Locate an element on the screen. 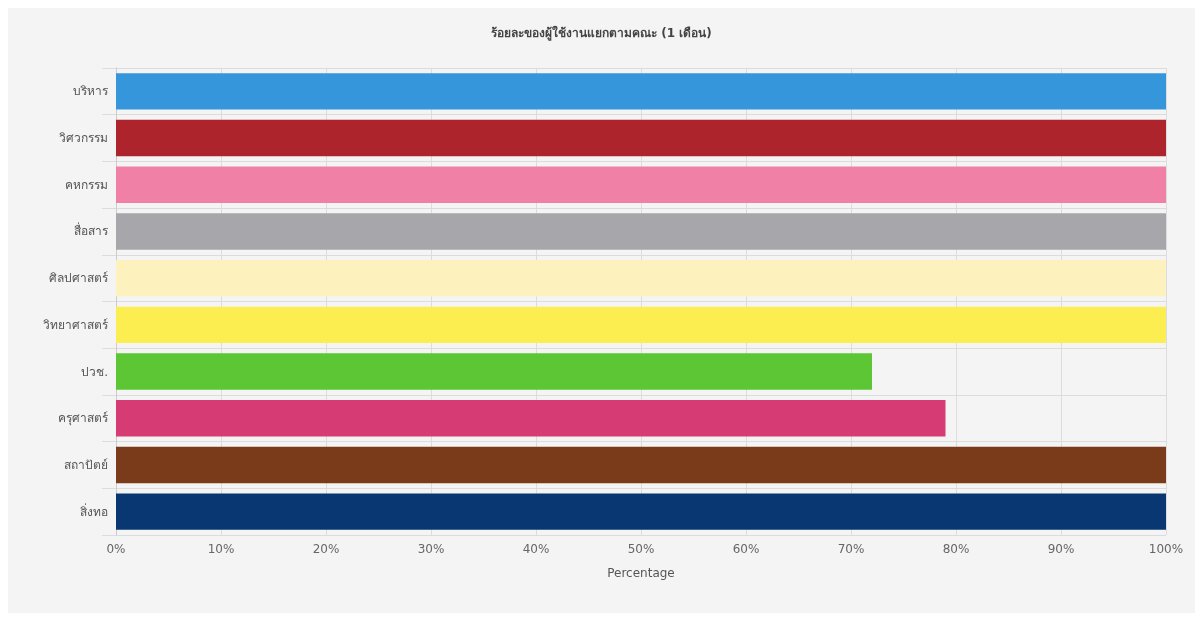 The image size is (1203, 621). y-tick-label: สื่อสาร is located at coordinates (91, 230).